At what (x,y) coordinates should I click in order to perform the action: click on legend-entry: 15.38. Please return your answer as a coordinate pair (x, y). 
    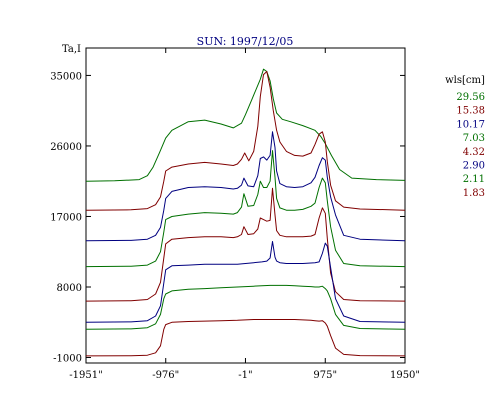
    Looking at the image, I should click on (470, 111).